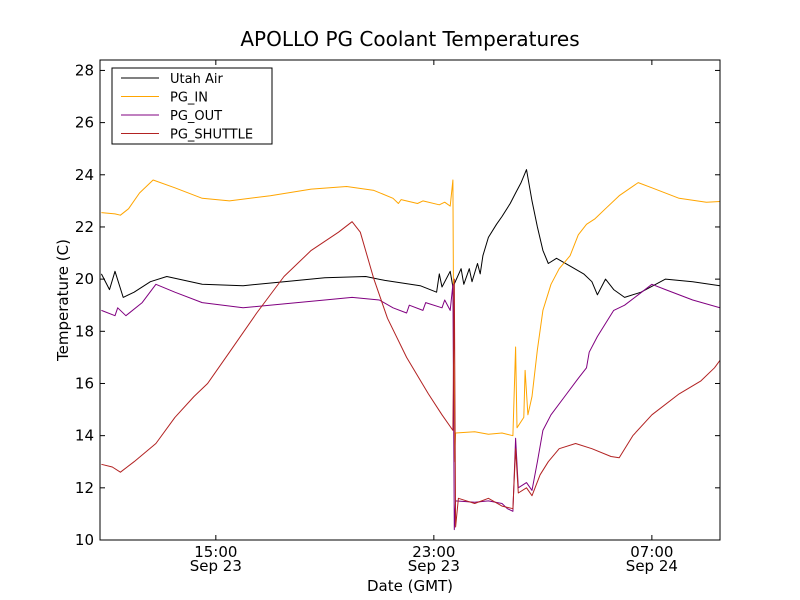 The image size is (800, 600). What do you see at coordinates (84, 70) in the screenshot?
I see `y-tick-label: 28` at bounding box center [84, 70].